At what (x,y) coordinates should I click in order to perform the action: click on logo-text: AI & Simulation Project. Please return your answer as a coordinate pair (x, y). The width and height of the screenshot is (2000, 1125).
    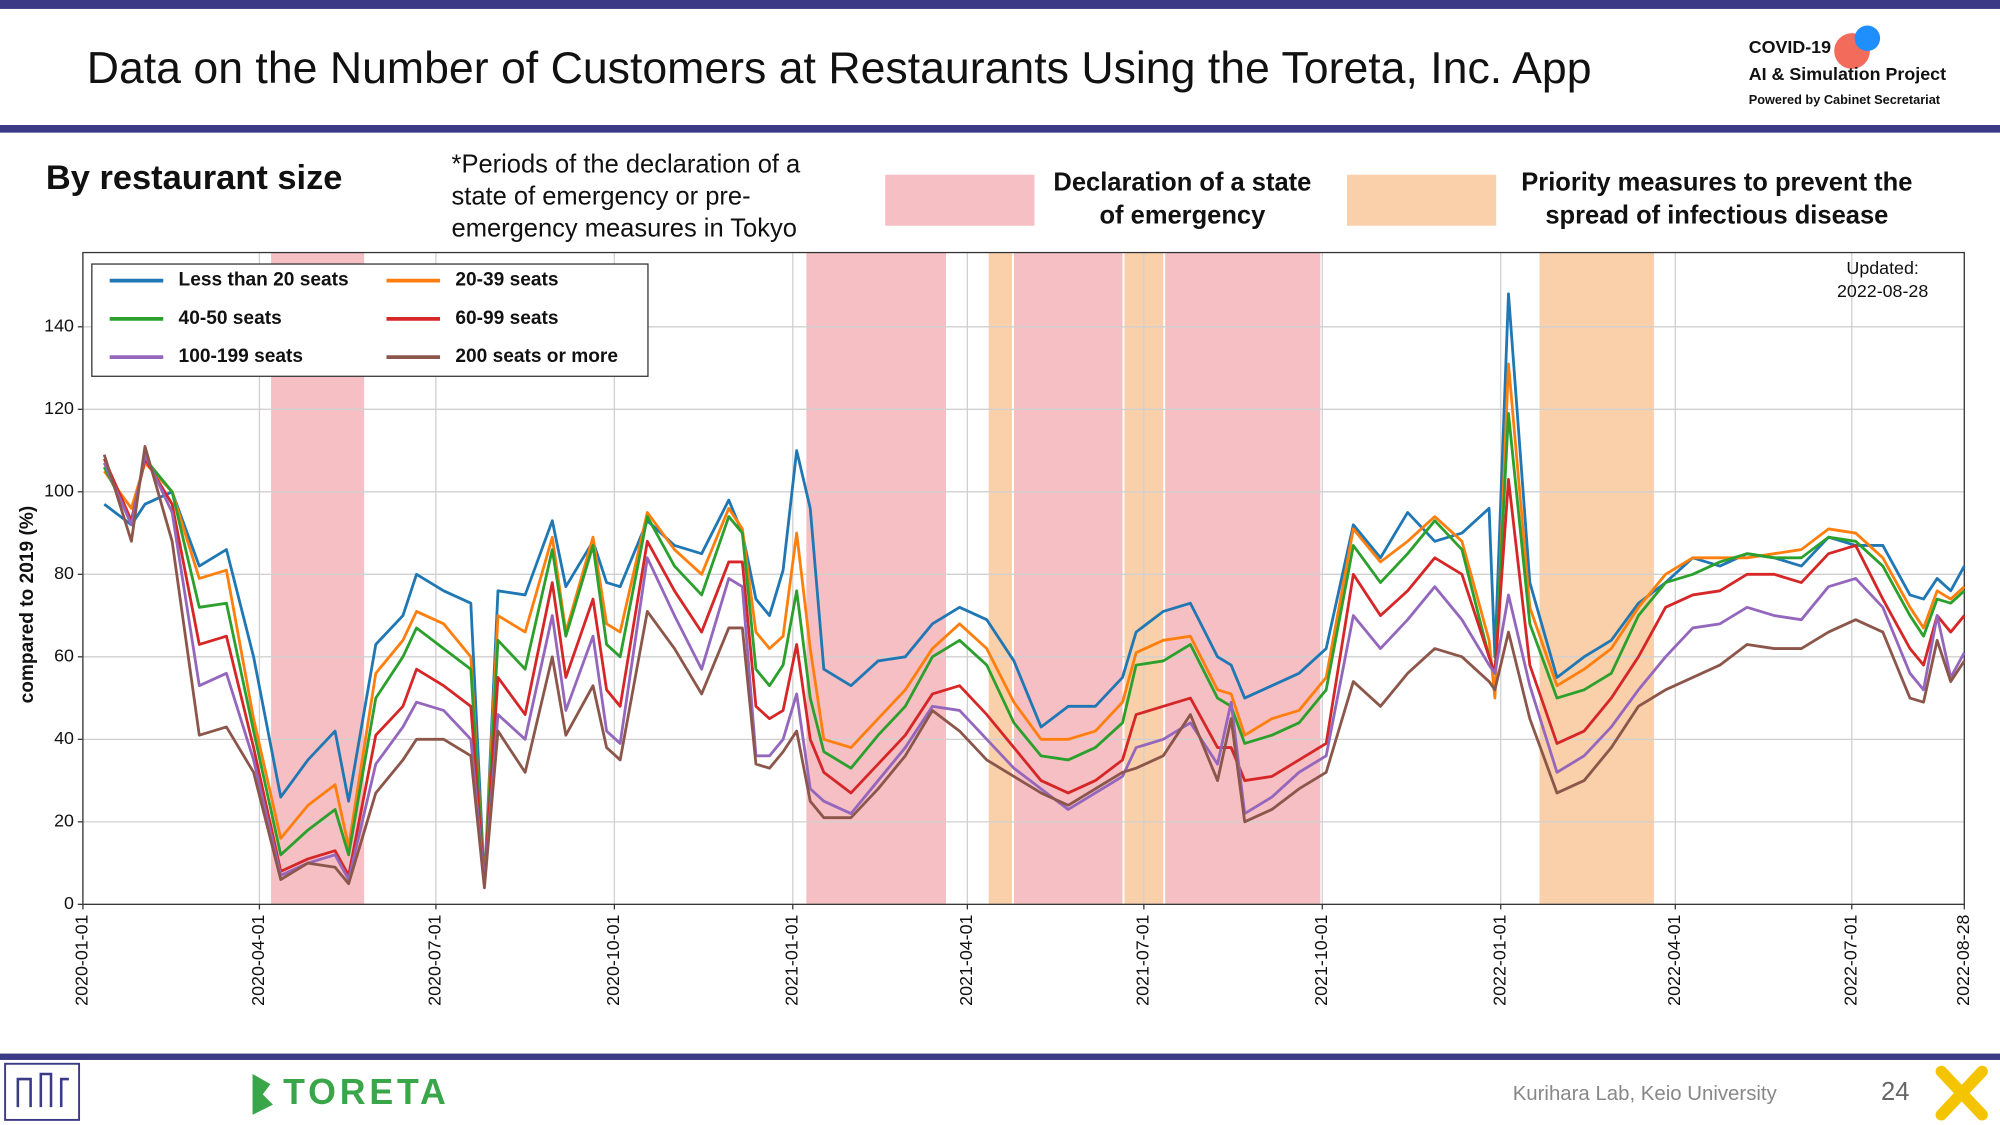
    Looking at the image, I should click on (1847, 74).